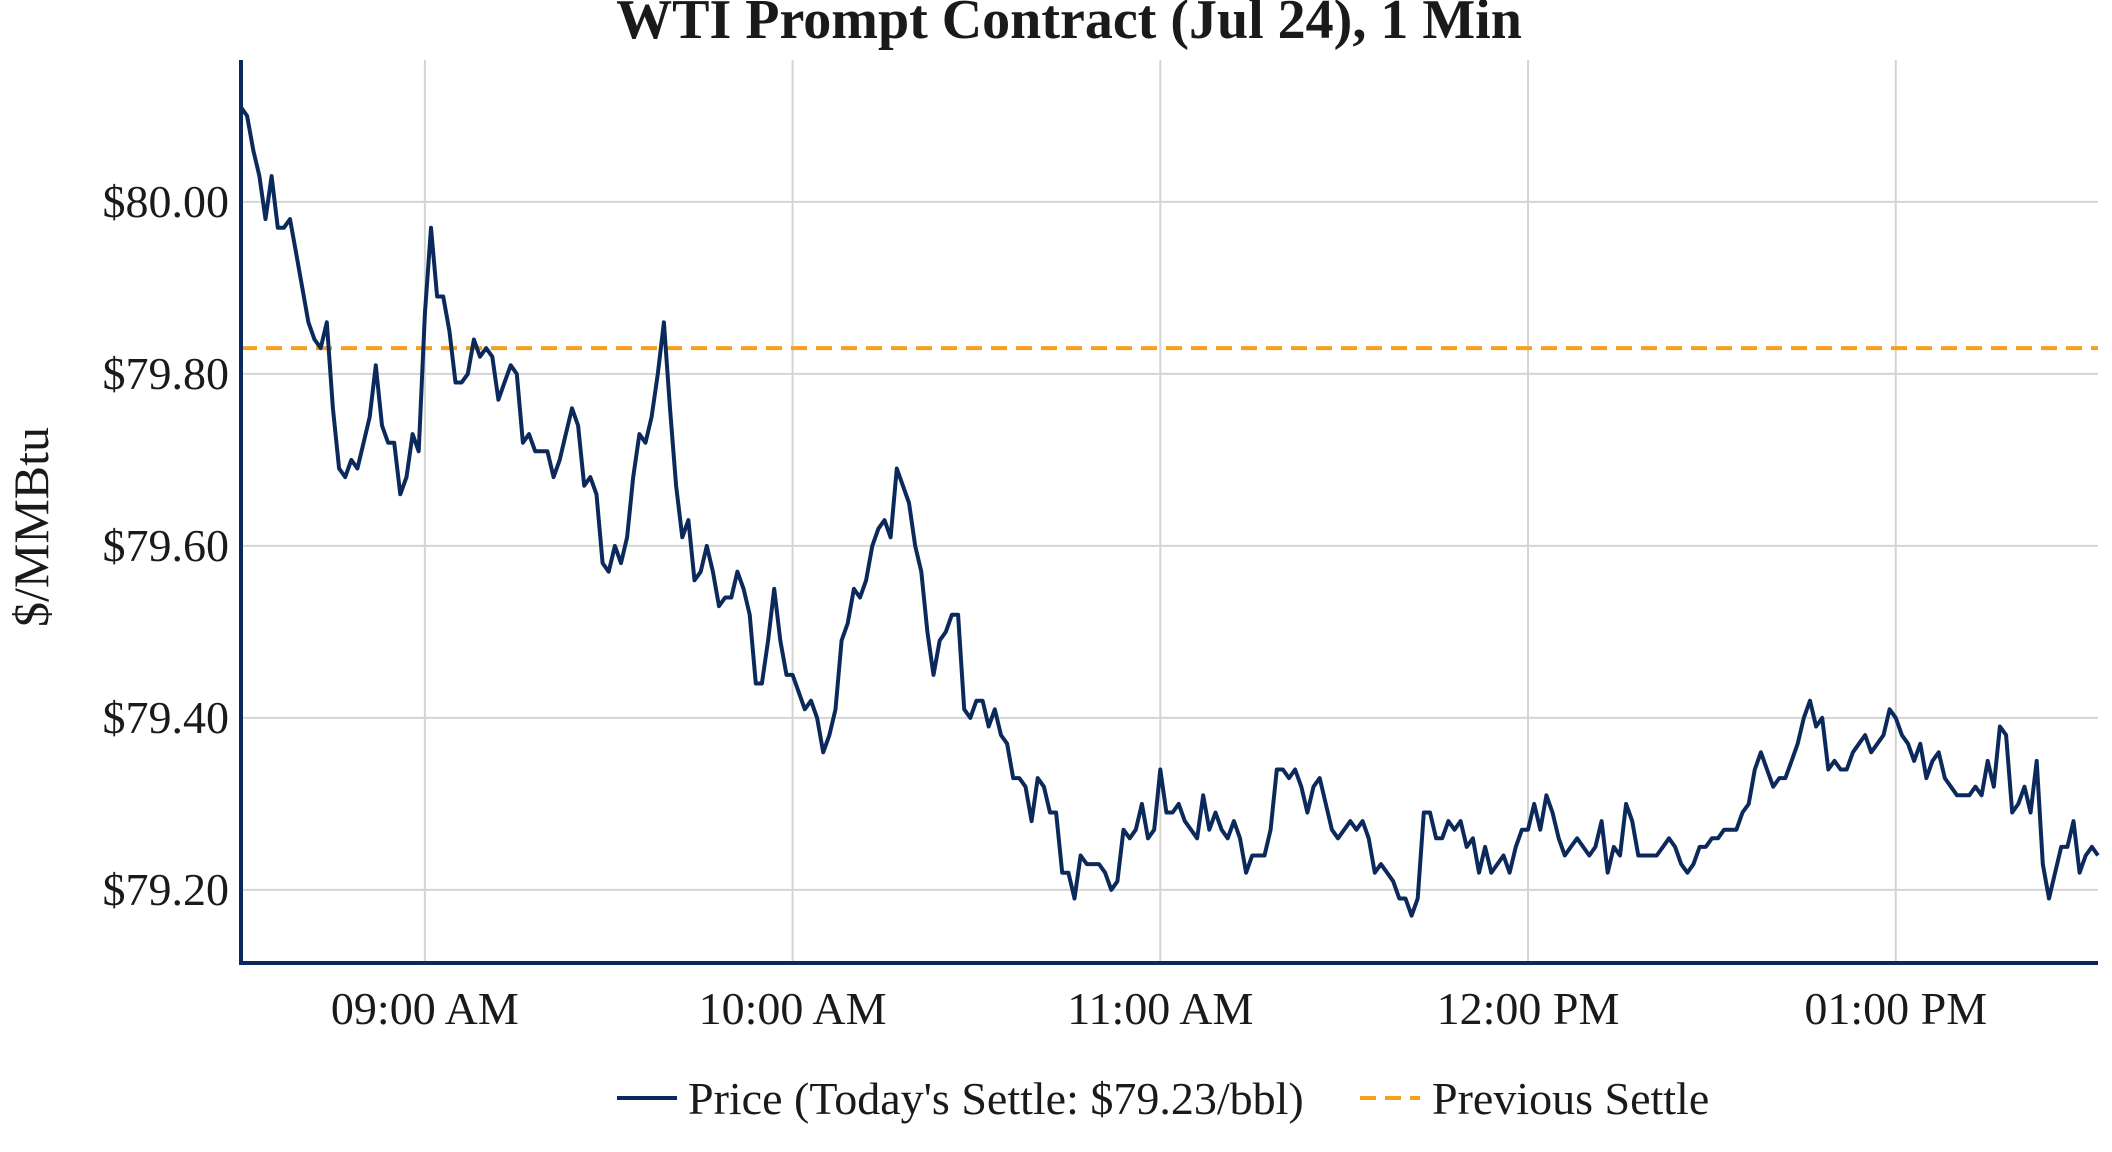  I want to click on x-tick-label: 12:00 PM, so click(1528, 1008).